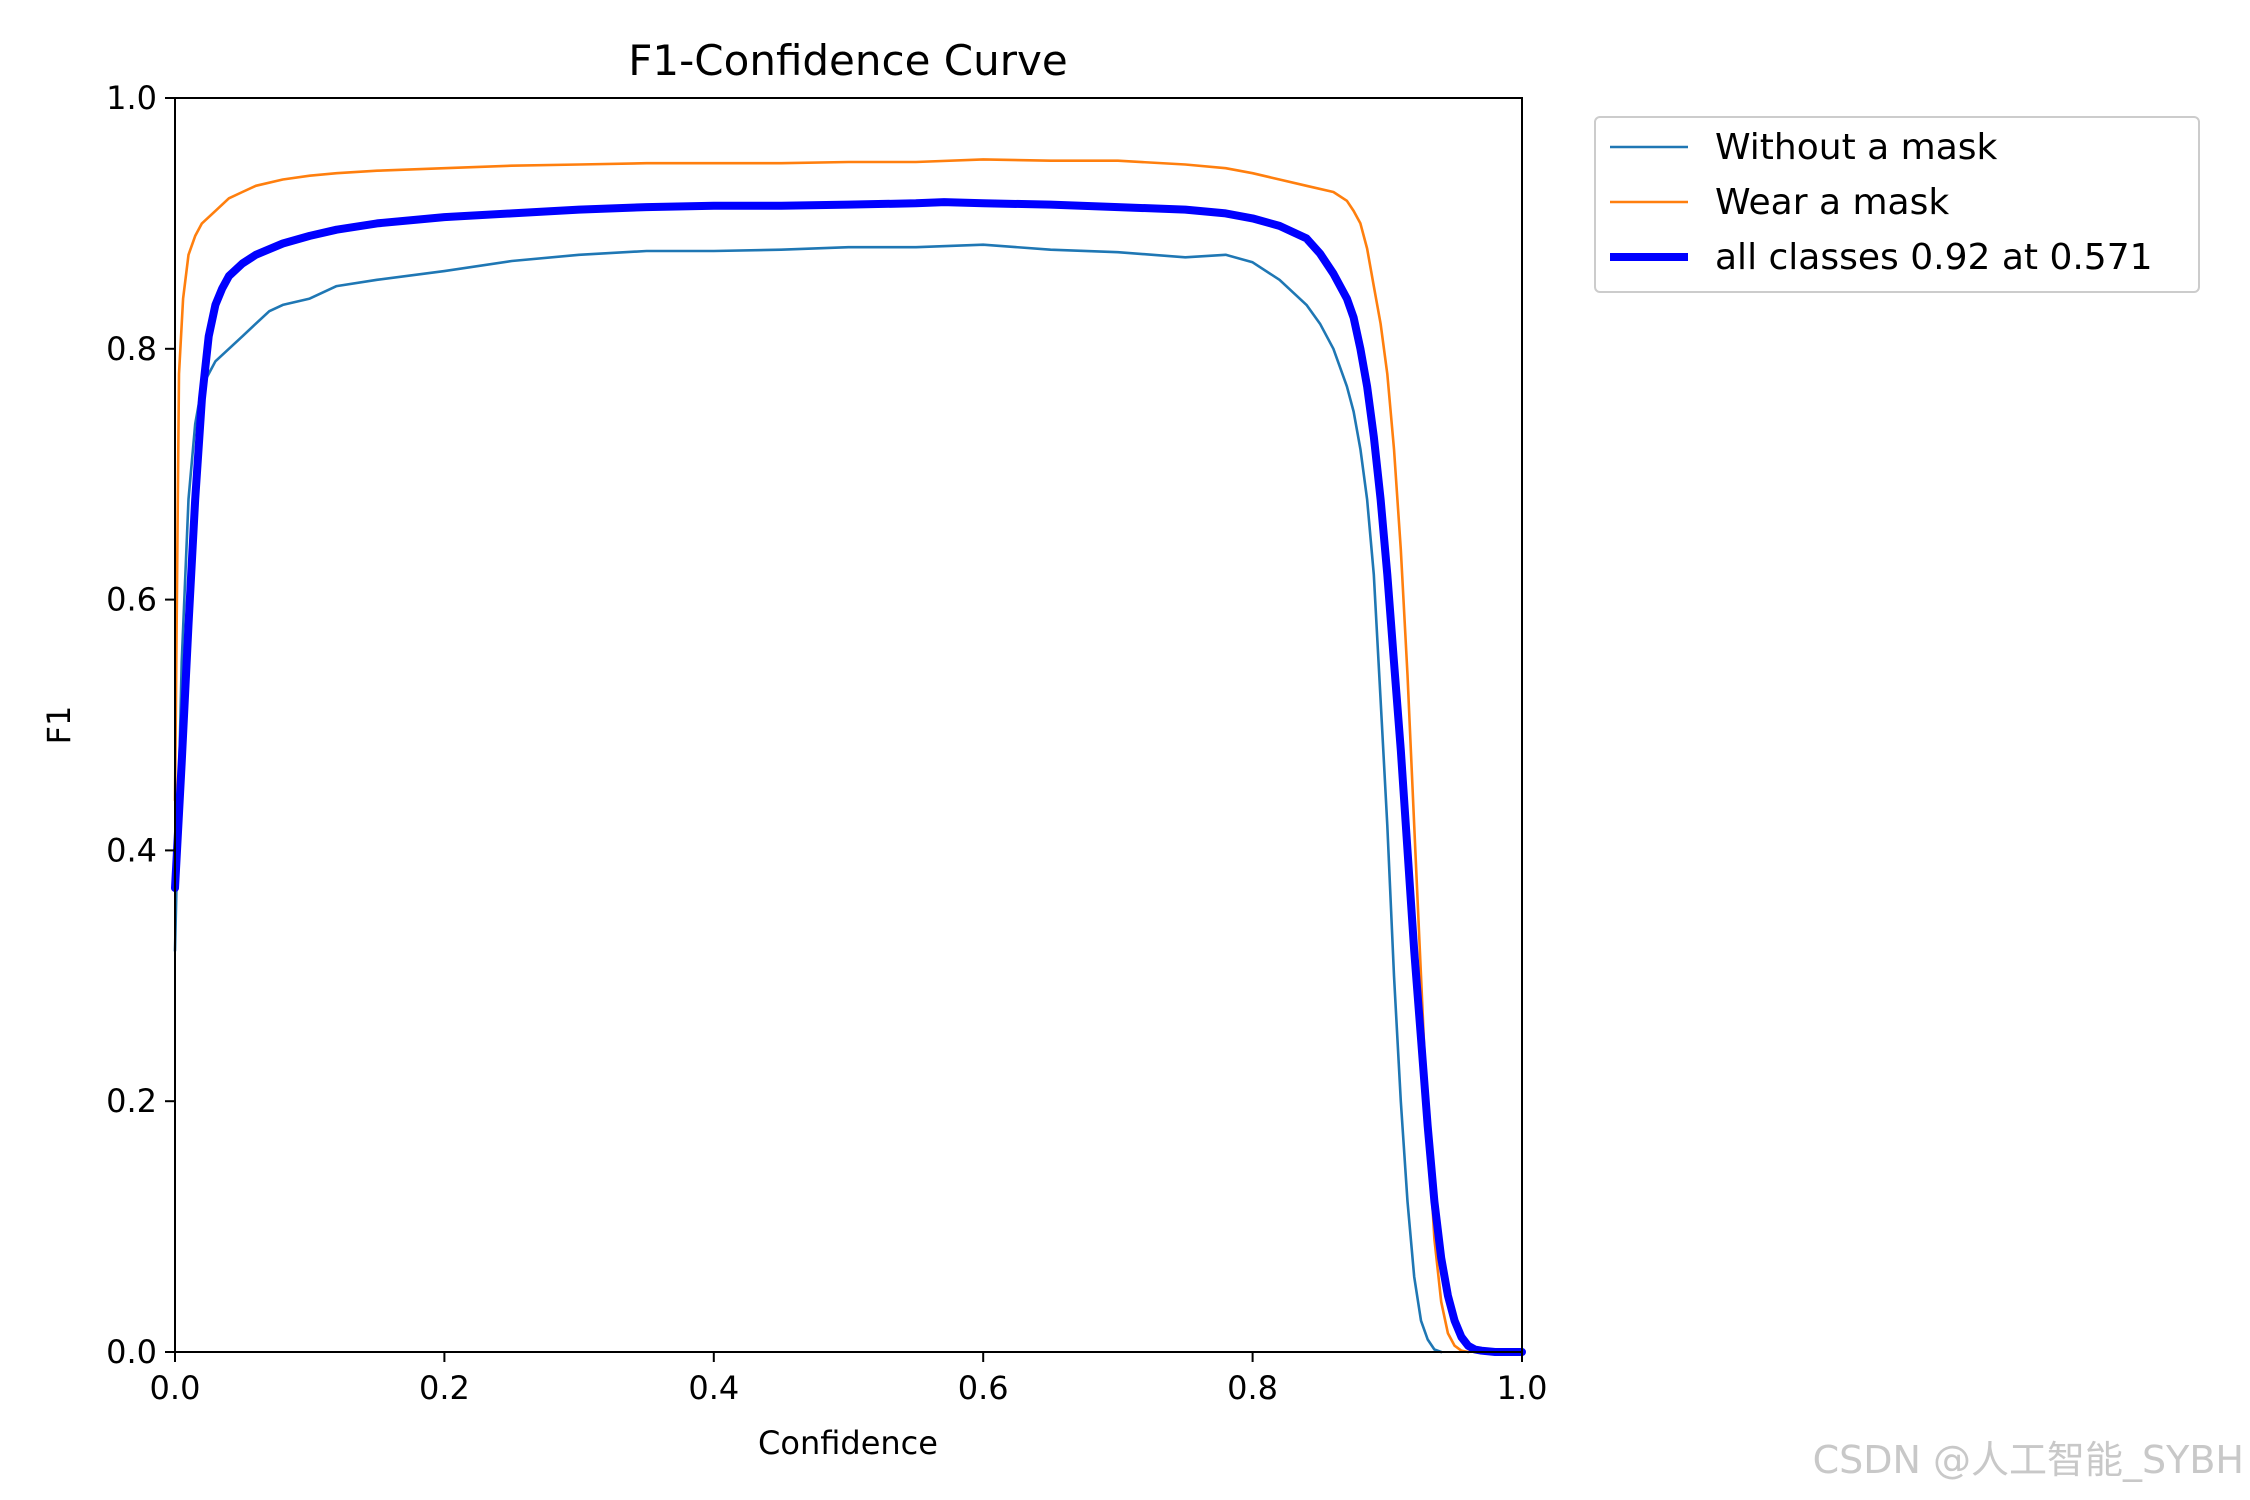 The width and height of the screenshot is (2250, 1500). Describe the element at coordinates (983, 1388) in the screenshot. I see `x-tick-label: 0.6` at that location.